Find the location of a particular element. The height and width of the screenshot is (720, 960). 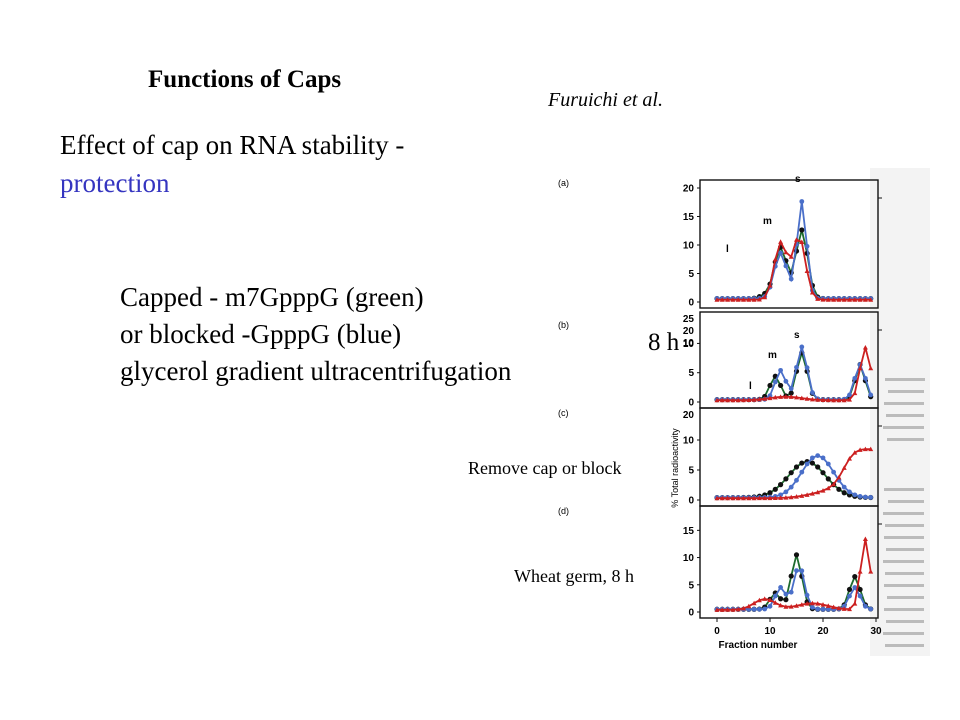

y-tick-label-secondary: 25 is located at coordinates (689, 319).